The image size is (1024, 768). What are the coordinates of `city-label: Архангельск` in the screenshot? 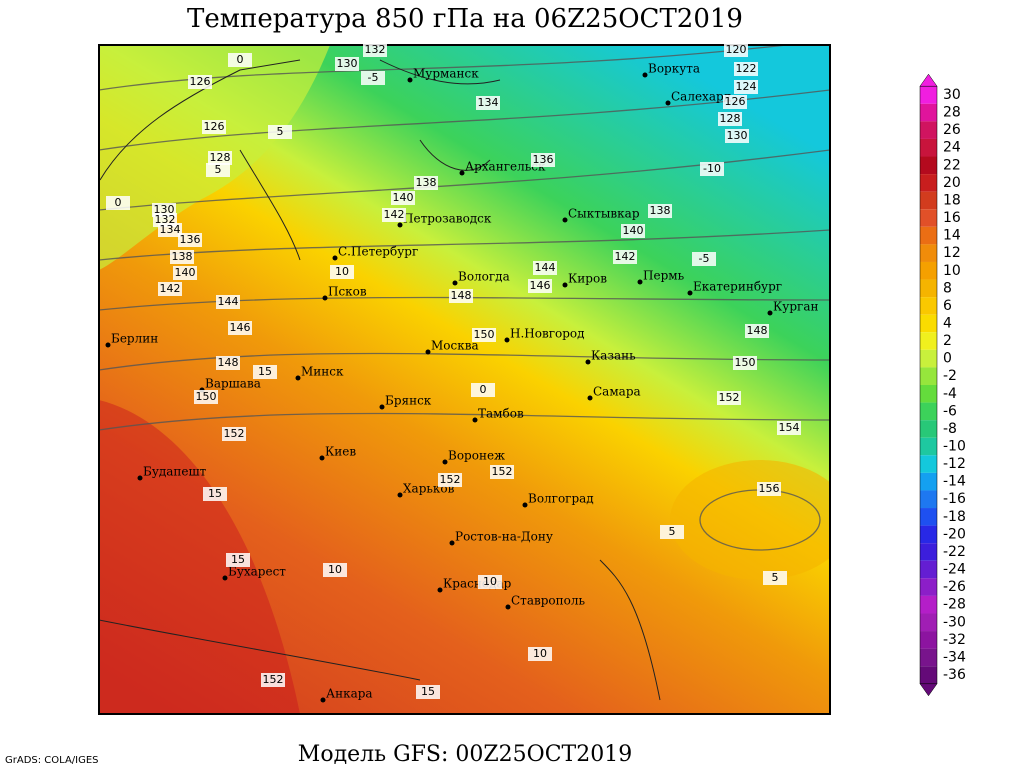 It's located at (505, 167).